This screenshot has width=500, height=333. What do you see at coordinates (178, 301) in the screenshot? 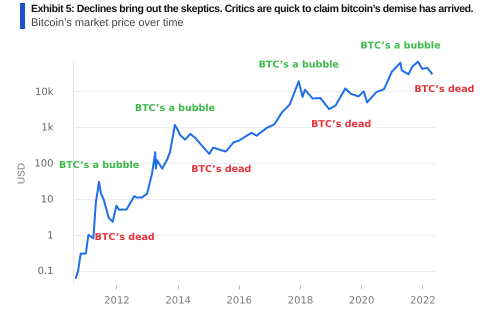
I see `x-tick-label: 2014` at bounding box center [178, 301].